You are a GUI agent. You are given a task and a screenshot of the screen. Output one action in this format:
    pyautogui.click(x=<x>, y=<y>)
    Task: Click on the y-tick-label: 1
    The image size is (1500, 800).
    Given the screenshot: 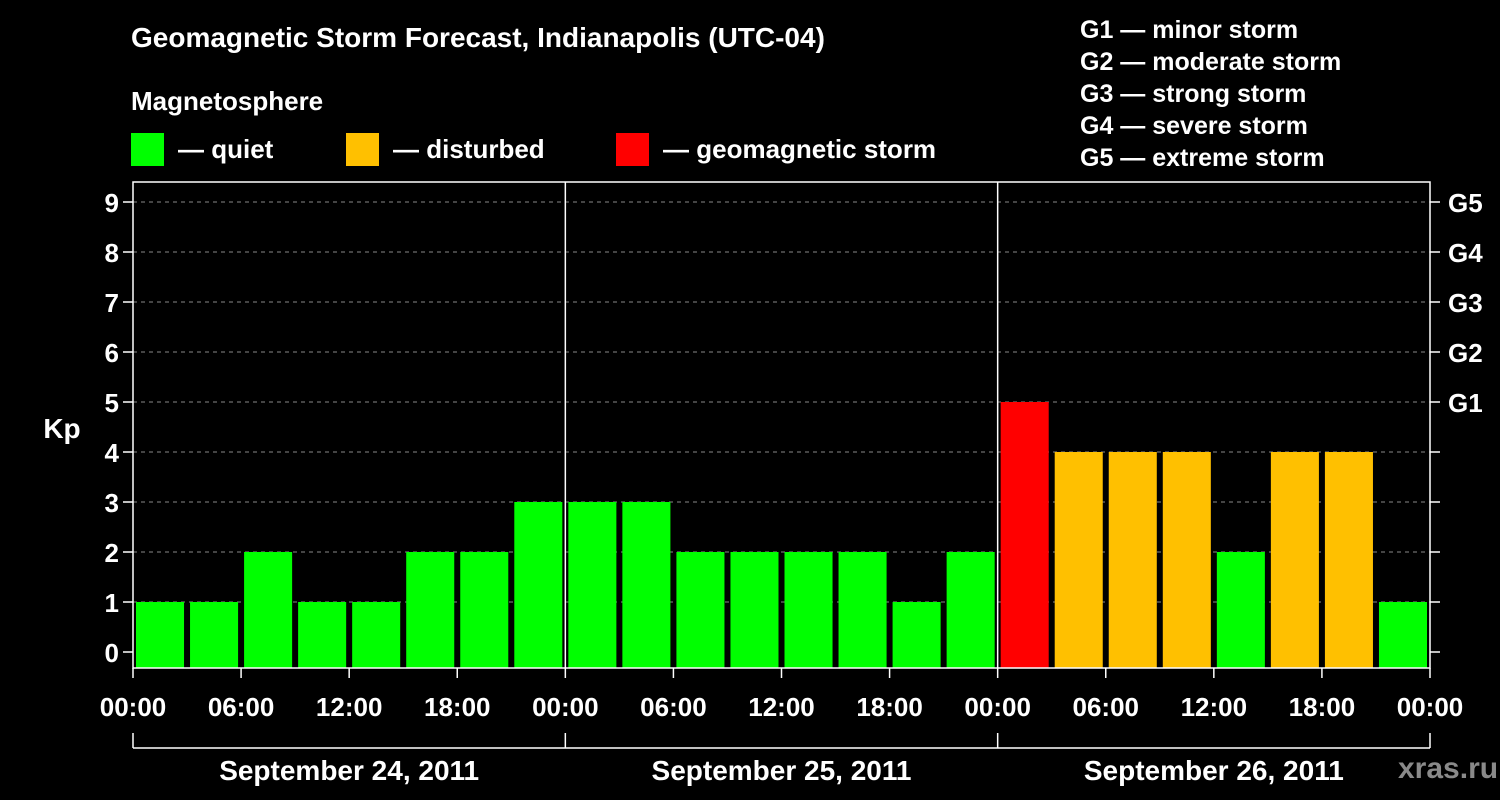 What is the action you would take?
    pyautogui.click(x=112, y=603)
    